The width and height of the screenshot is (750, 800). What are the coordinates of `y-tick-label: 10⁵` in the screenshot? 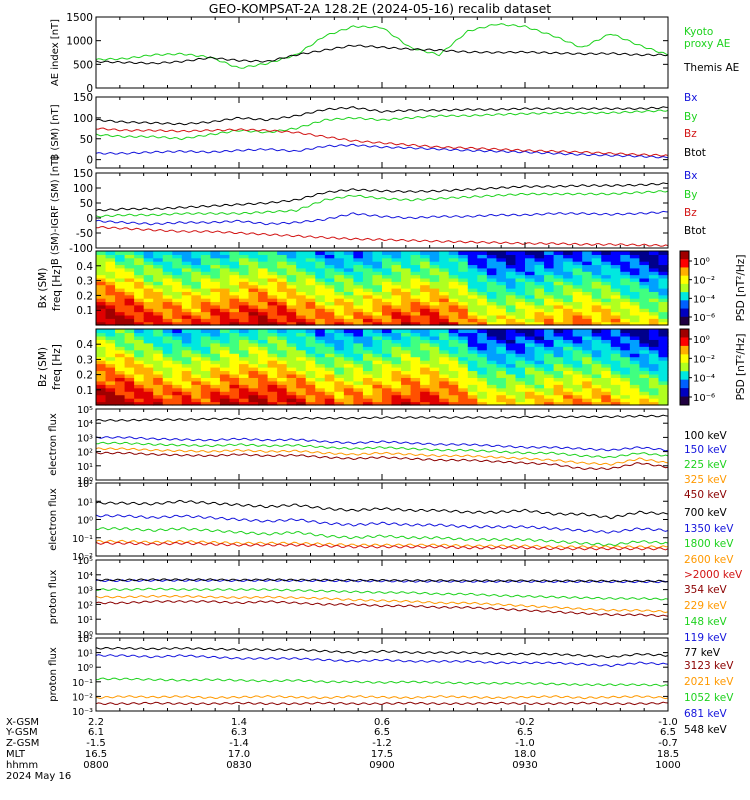 It's located at (85, 410).